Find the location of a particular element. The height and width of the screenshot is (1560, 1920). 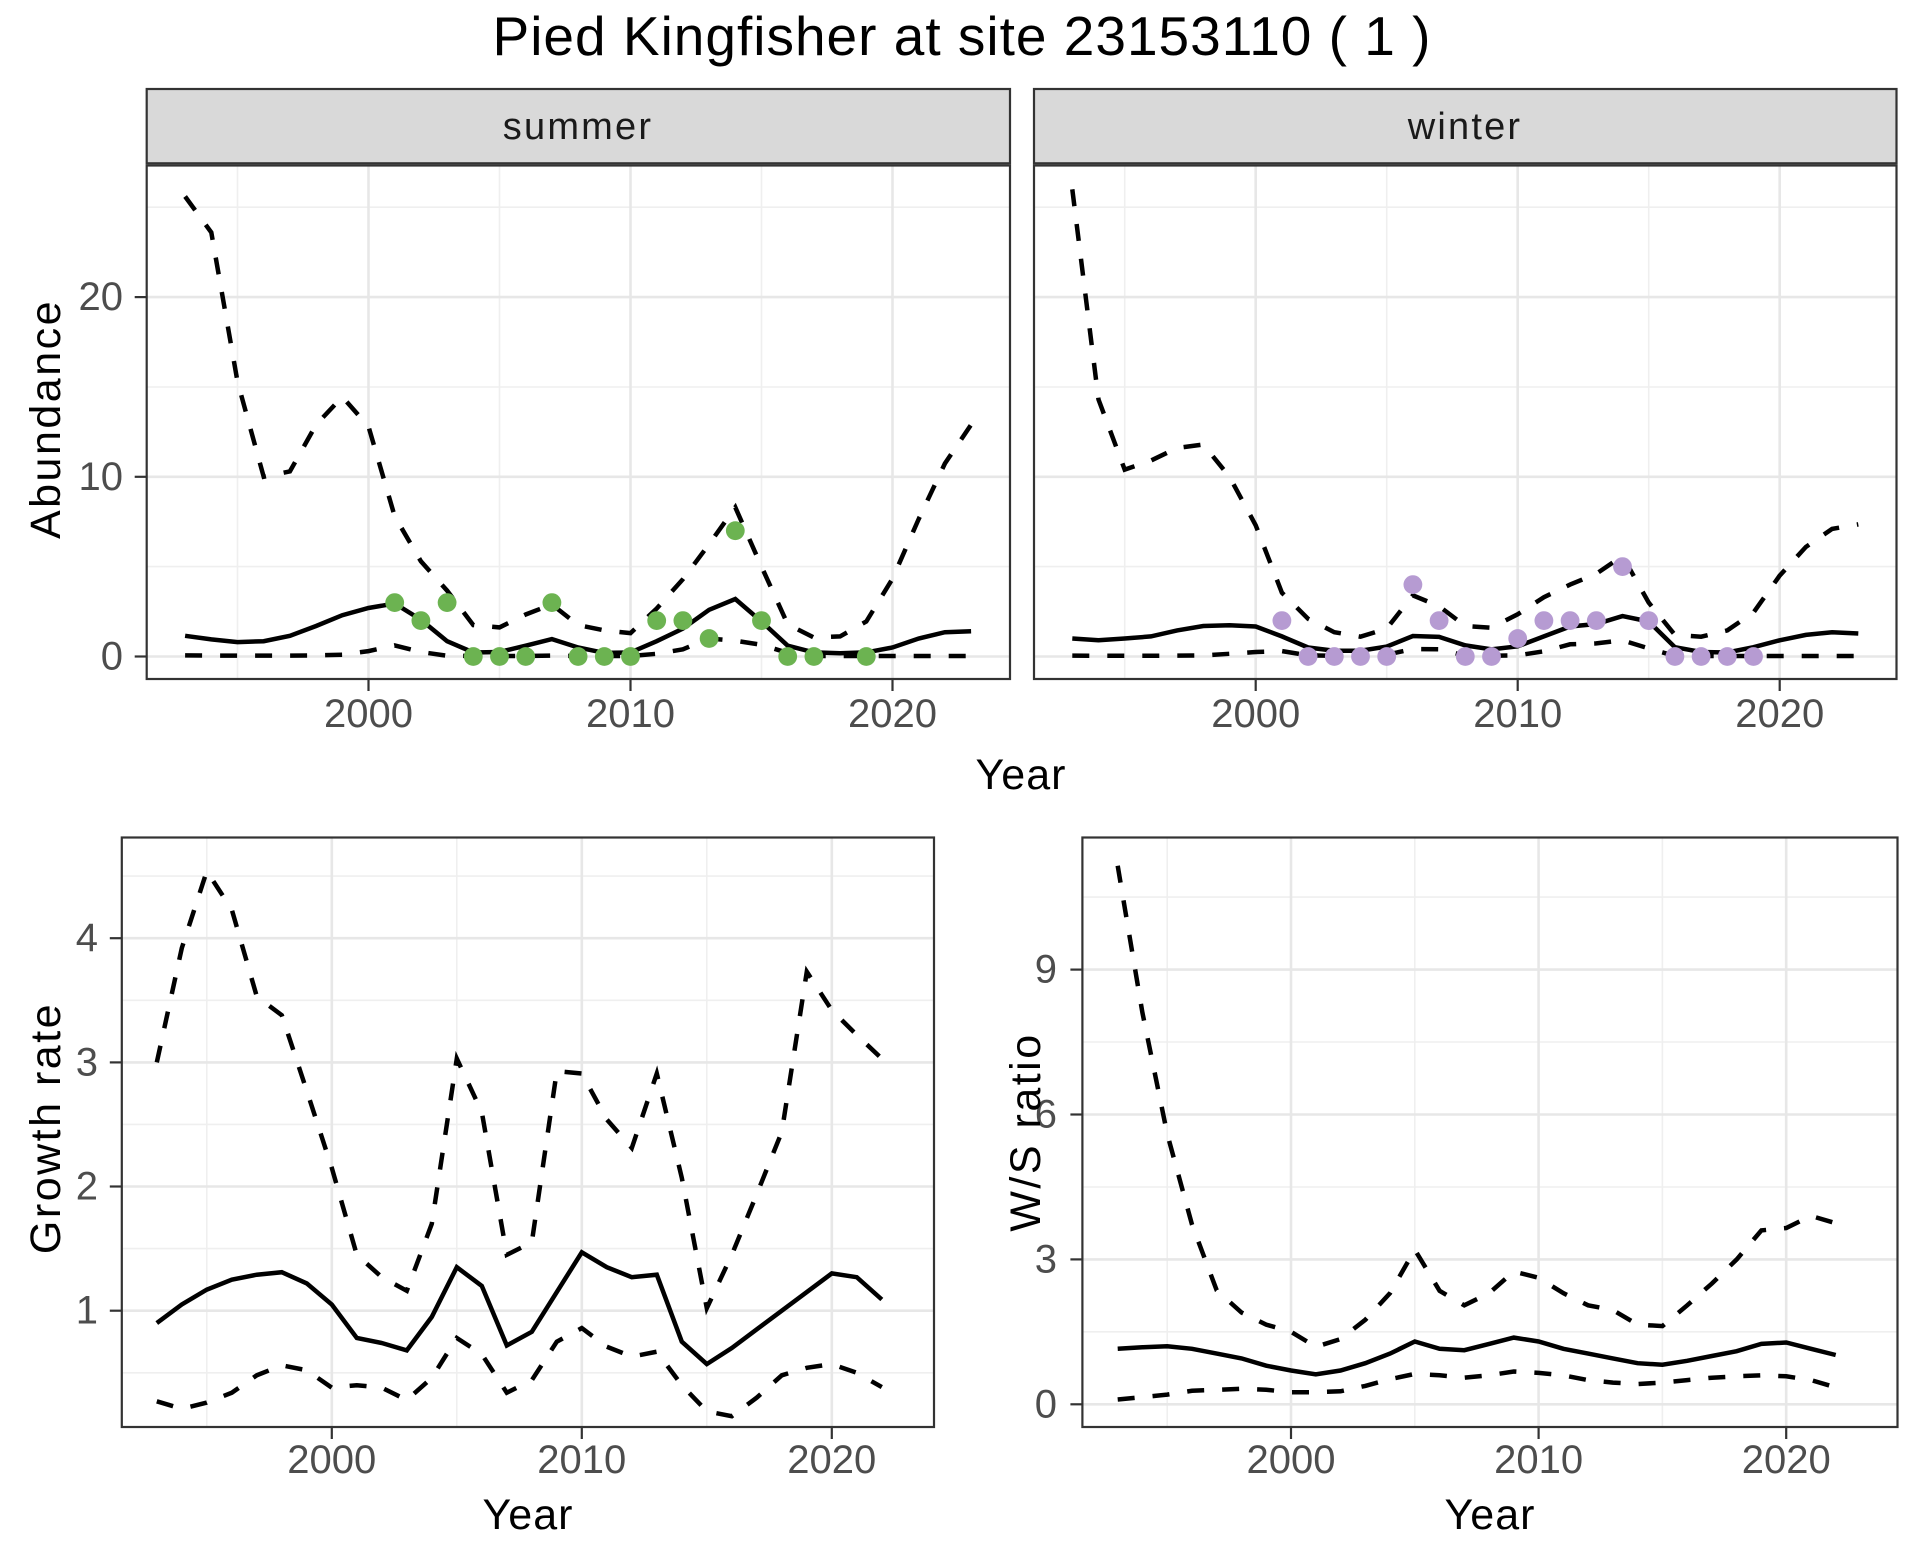

svg-text: summer is located at coordinates (578, 127).